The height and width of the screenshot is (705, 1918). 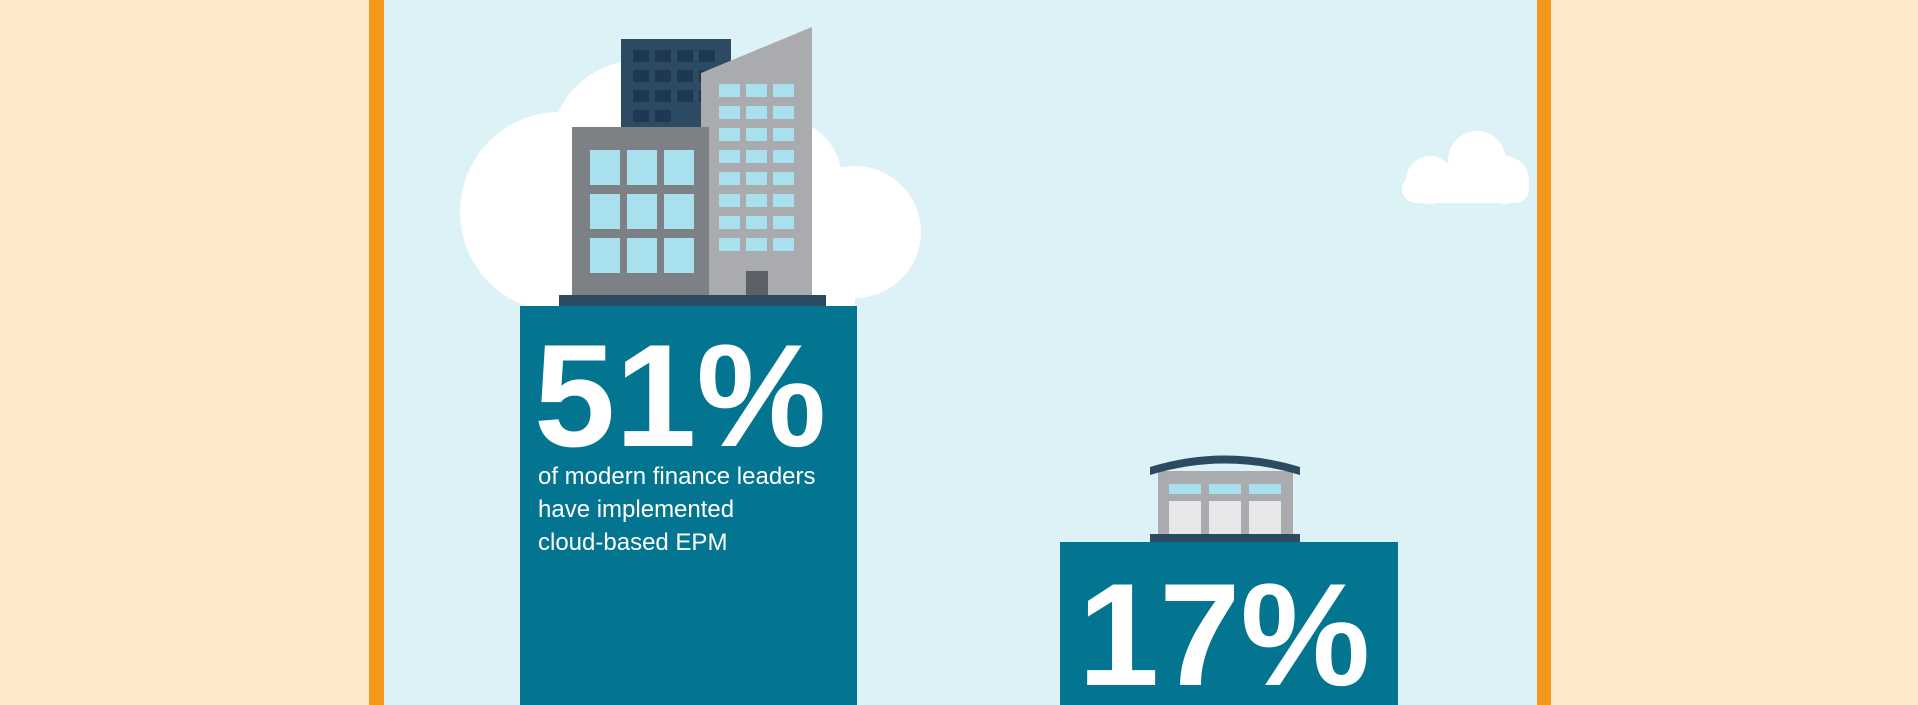 I want to click on stat-caption: have implemented, so click(x=636, y=509).